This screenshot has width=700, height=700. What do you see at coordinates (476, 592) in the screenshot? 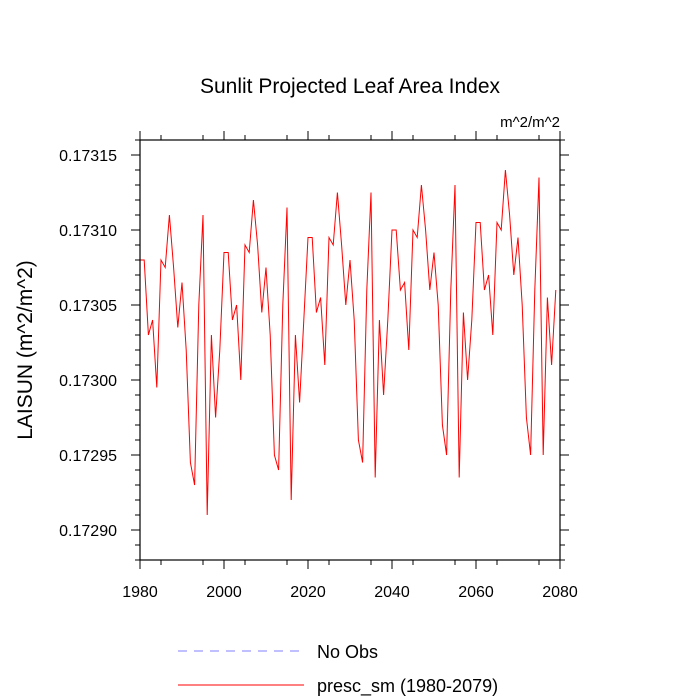
I see `x-tick-label: 2060` at bounding box center [476, 592].